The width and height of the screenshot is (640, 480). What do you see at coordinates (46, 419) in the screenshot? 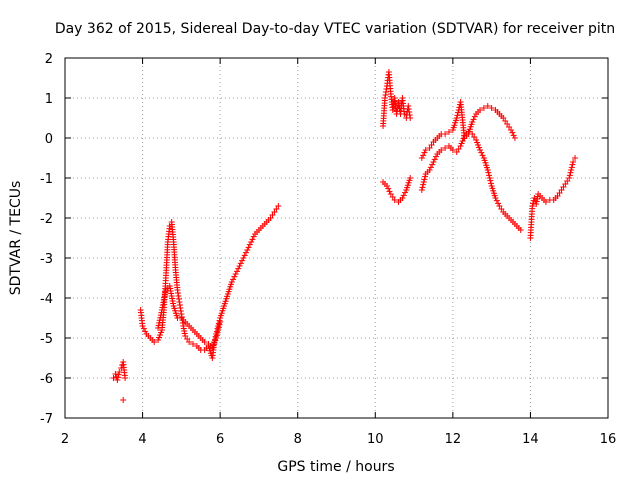
I see `y-tick-label: -7` at bounding box center [46, 419].